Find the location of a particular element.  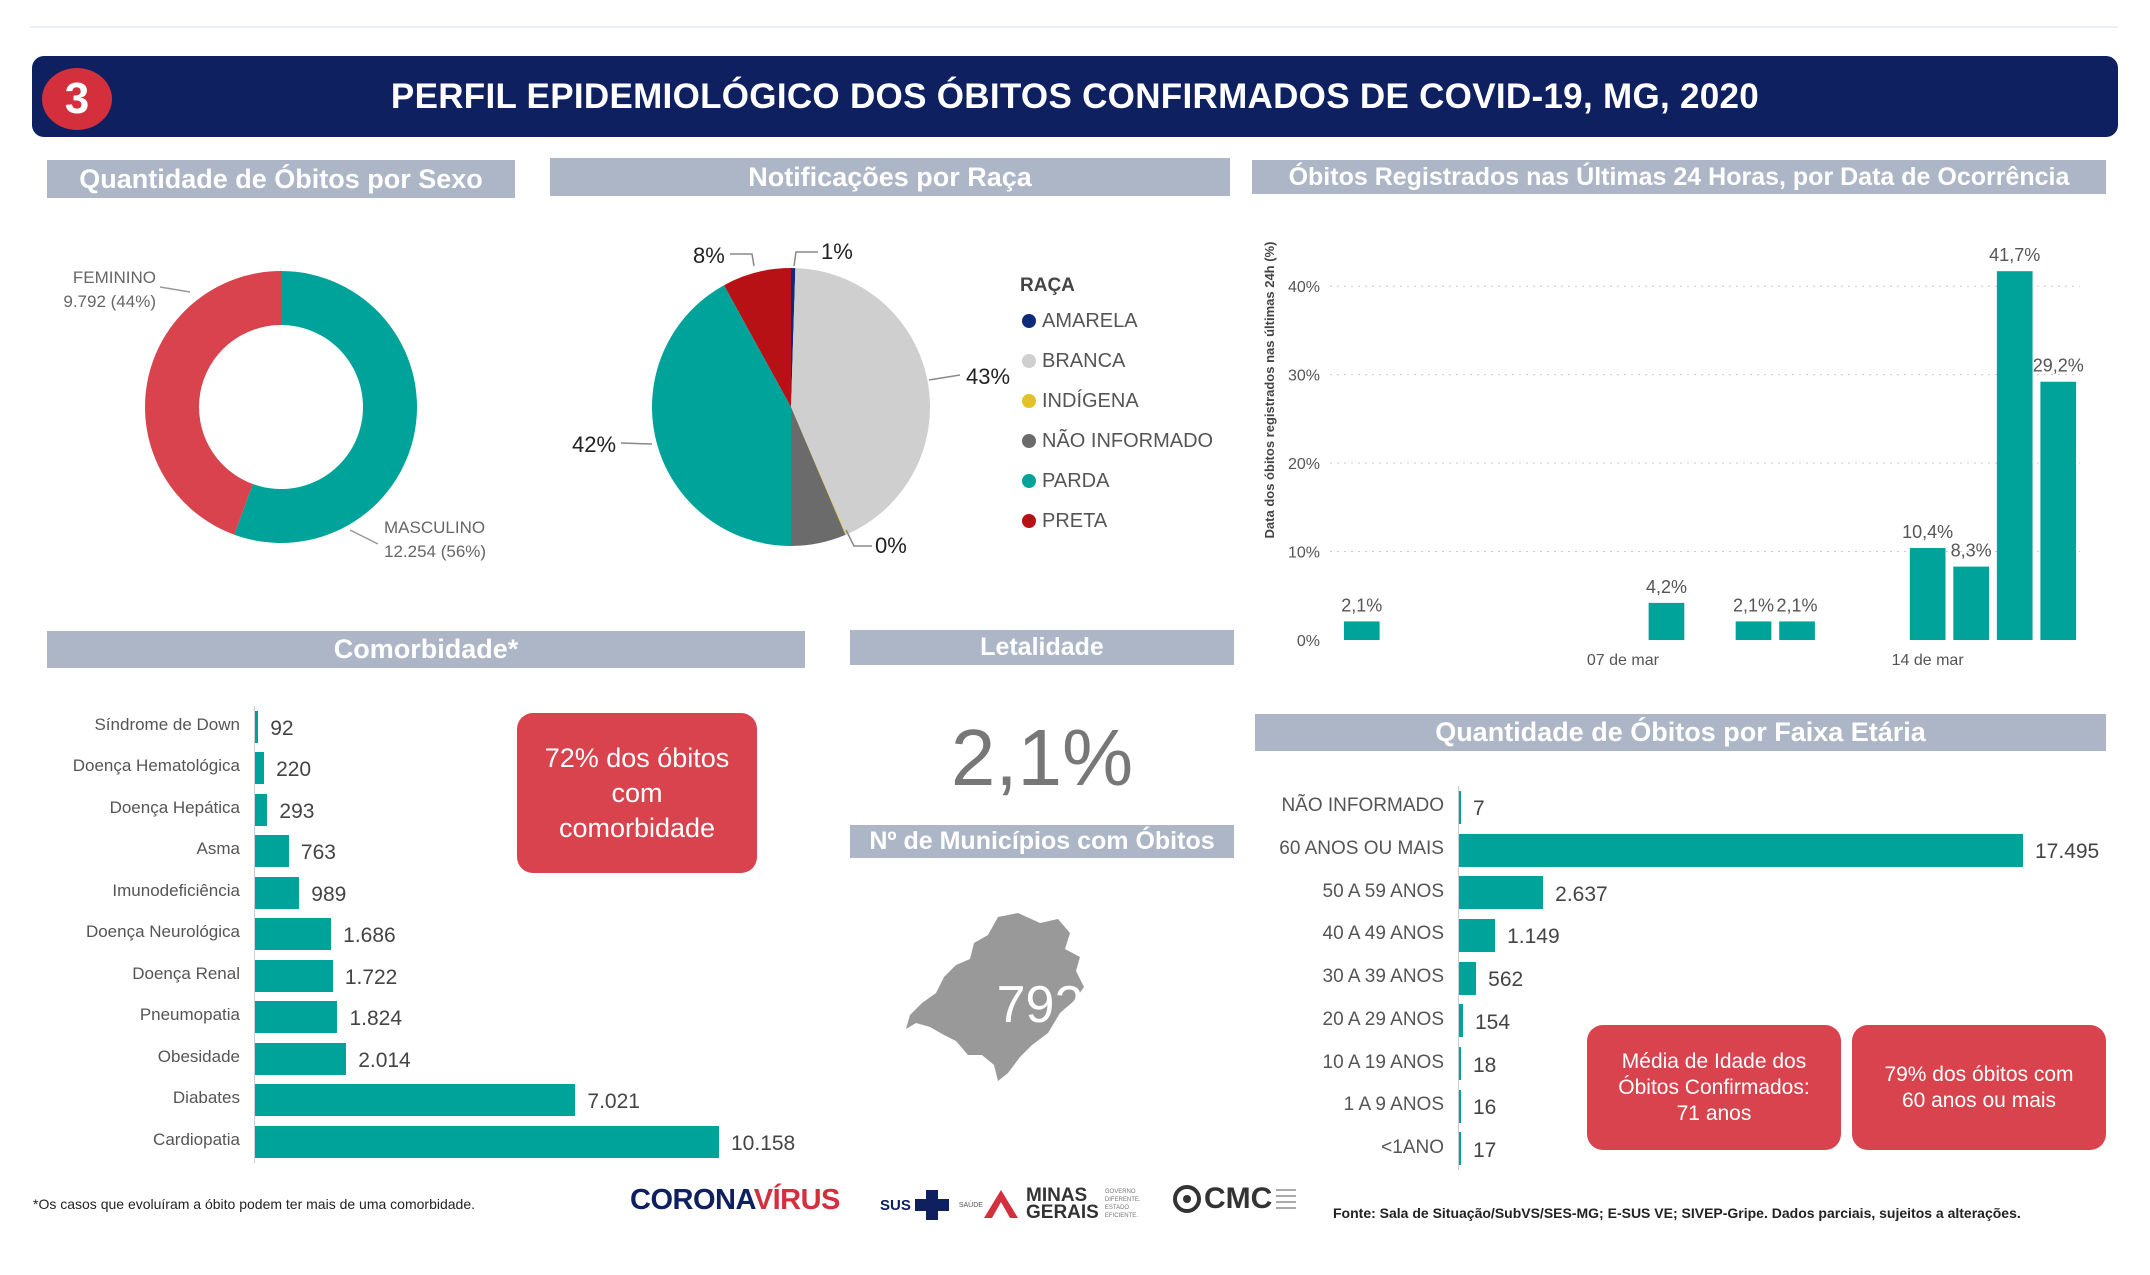

raca-pie-chart is located at coordinates (790, 399).